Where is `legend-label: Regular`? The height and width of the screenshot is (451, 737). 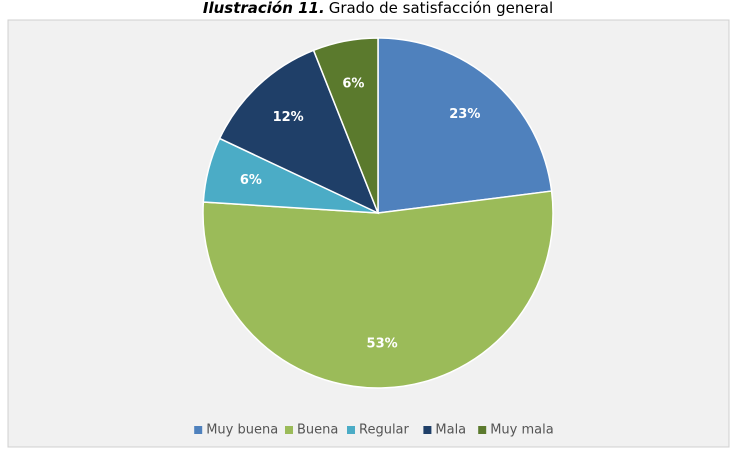
legend-label: Regular is located at coordinates (384, 430).